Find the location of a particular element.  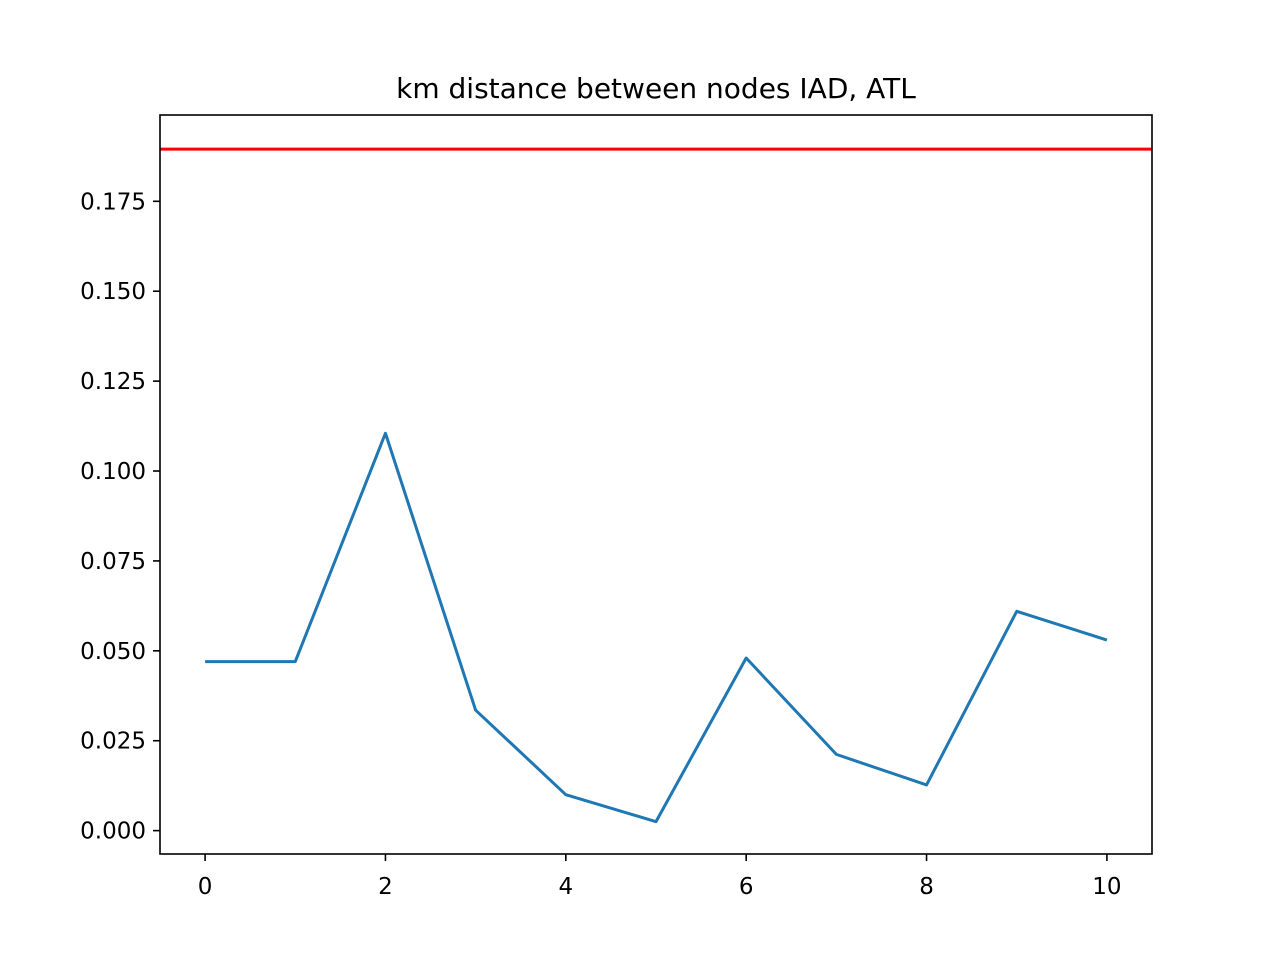

chart-title: km distance between nodes IAD, ATL is located at coordinates (656, 88).